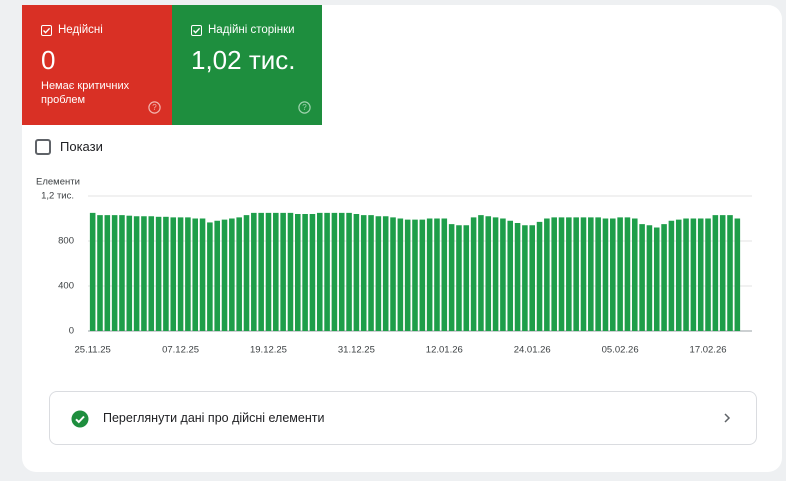 This screenshot has width=786, height=481. I want to click on x-tick-label: 12.01.26, so click(444, 350).